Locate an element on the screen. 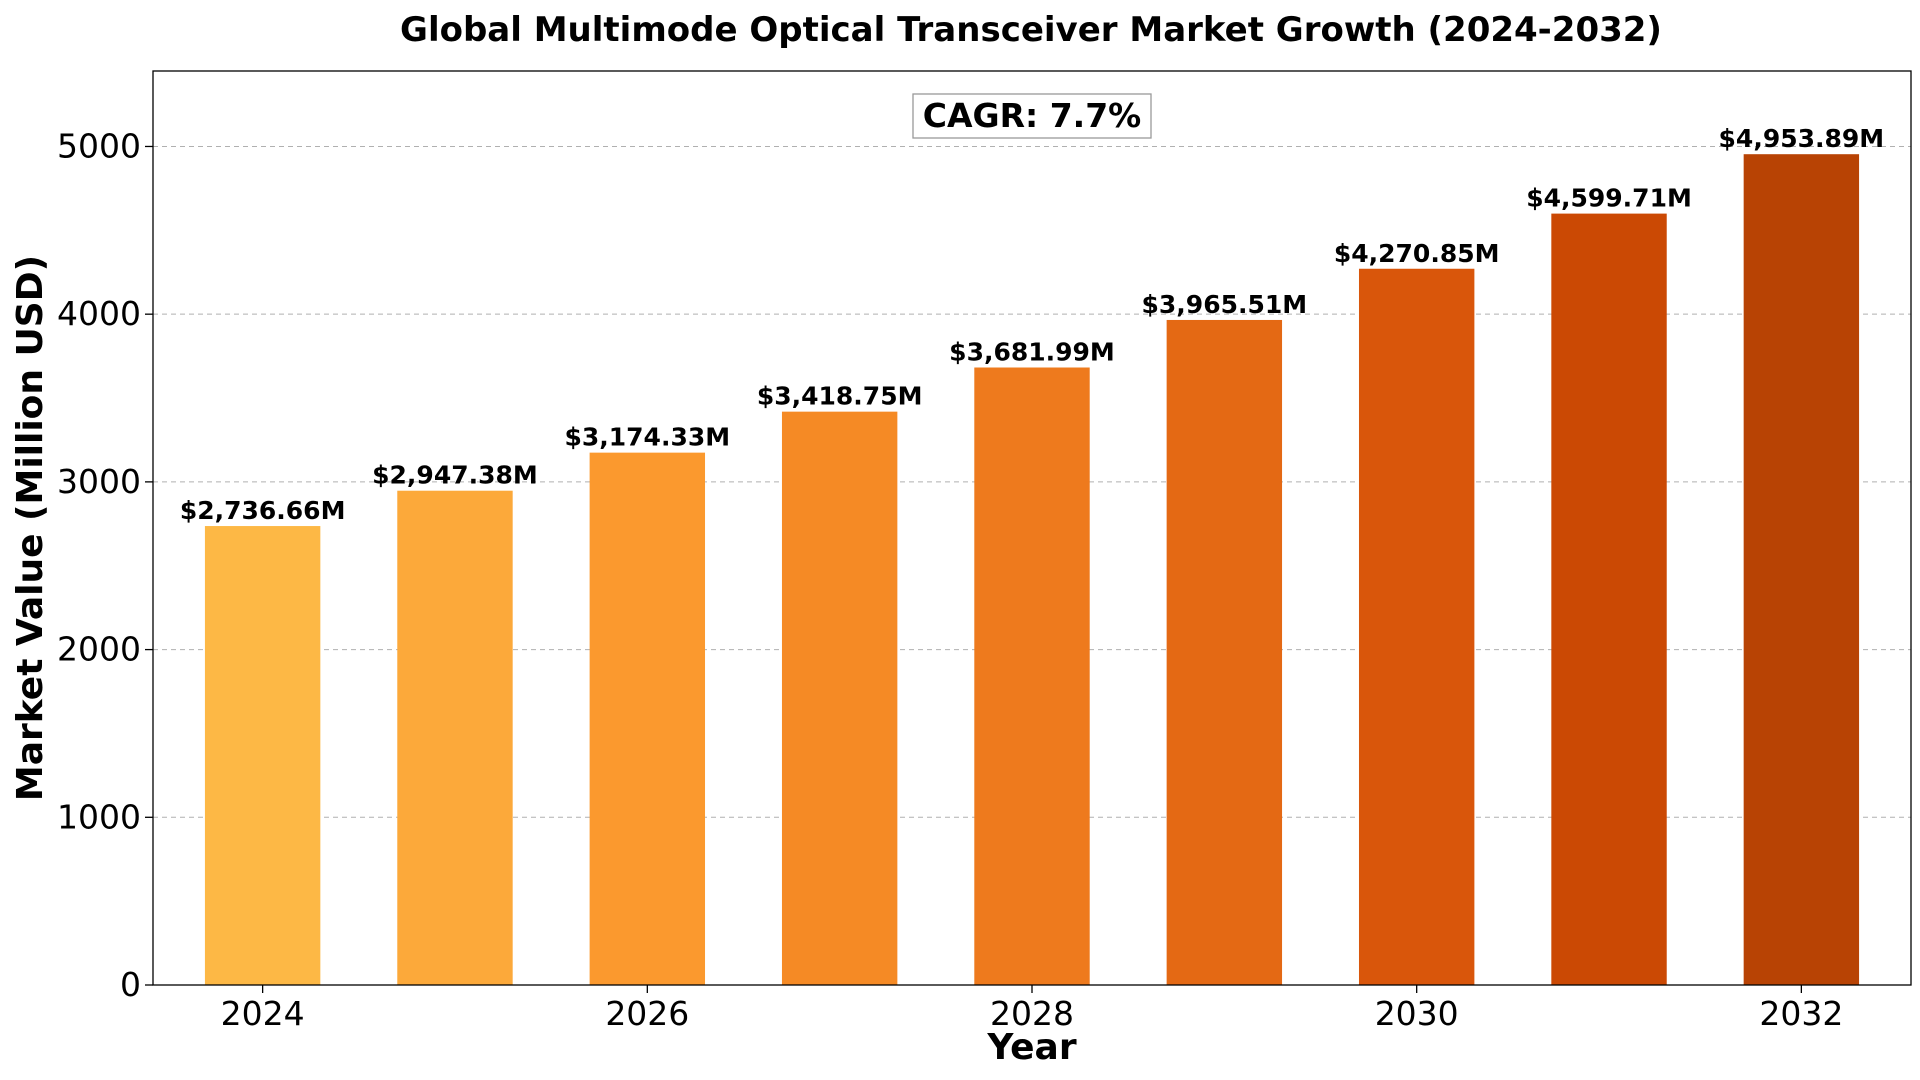 This screenshot has height=1080, width=1920. y-tick-label-0: 0 is located at coordinates (130, 984).